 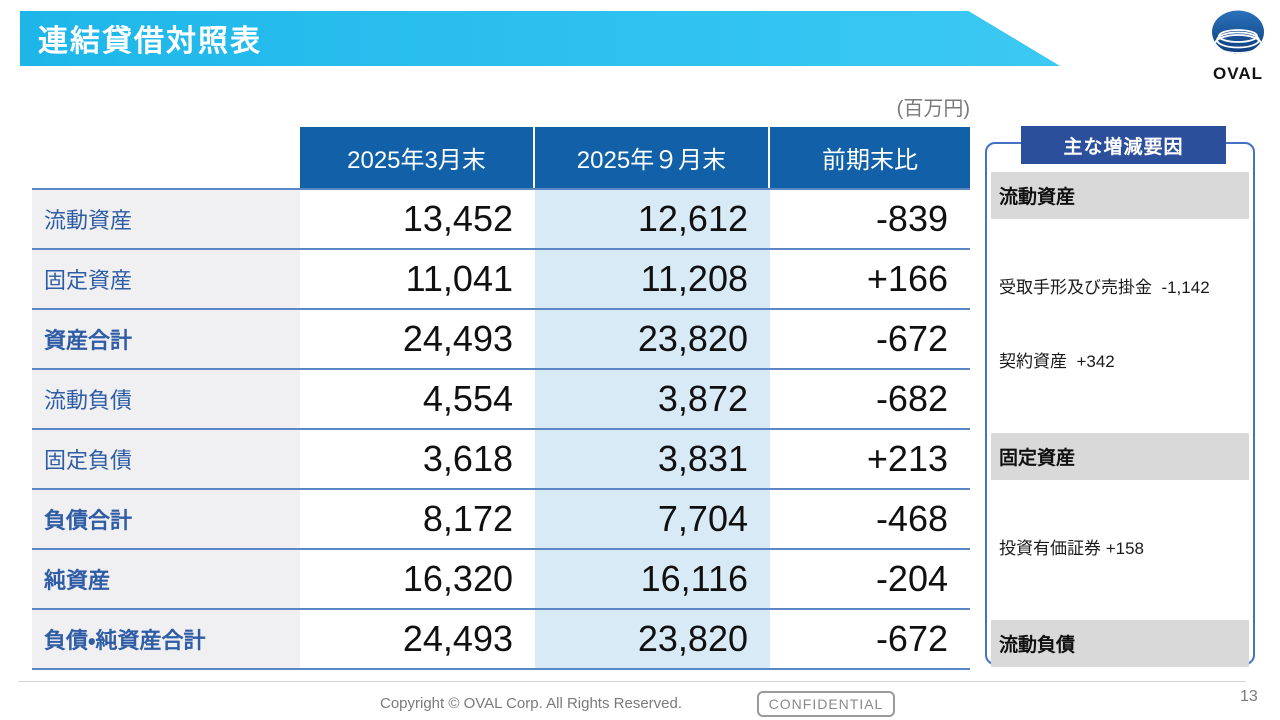 I want to click on table-row-total-liabilities: 負債合計 8,172 7,704 -468, so click(x=501, y=518).